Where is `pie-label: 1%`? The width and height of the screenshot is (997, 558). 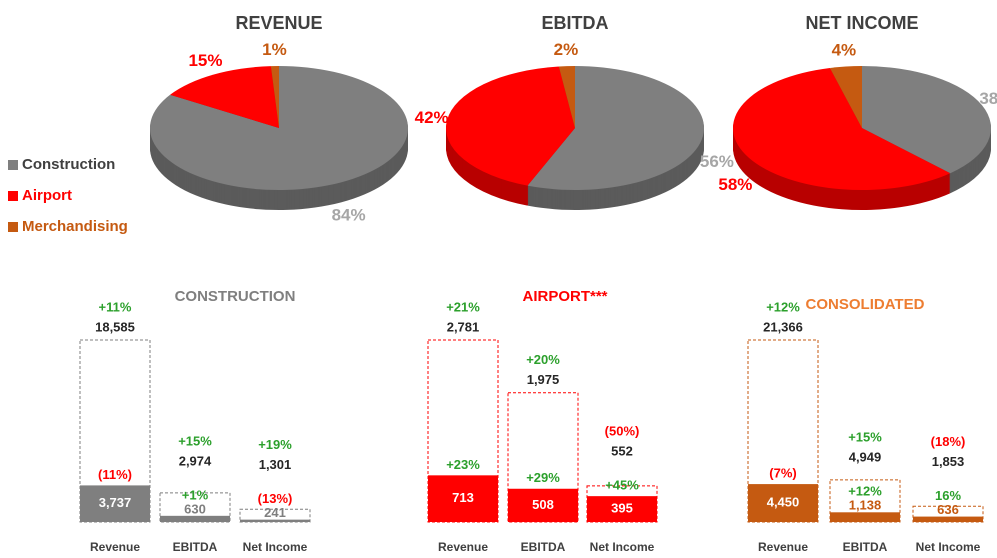
pie-label: 1% is located at coordinates (274, 49).